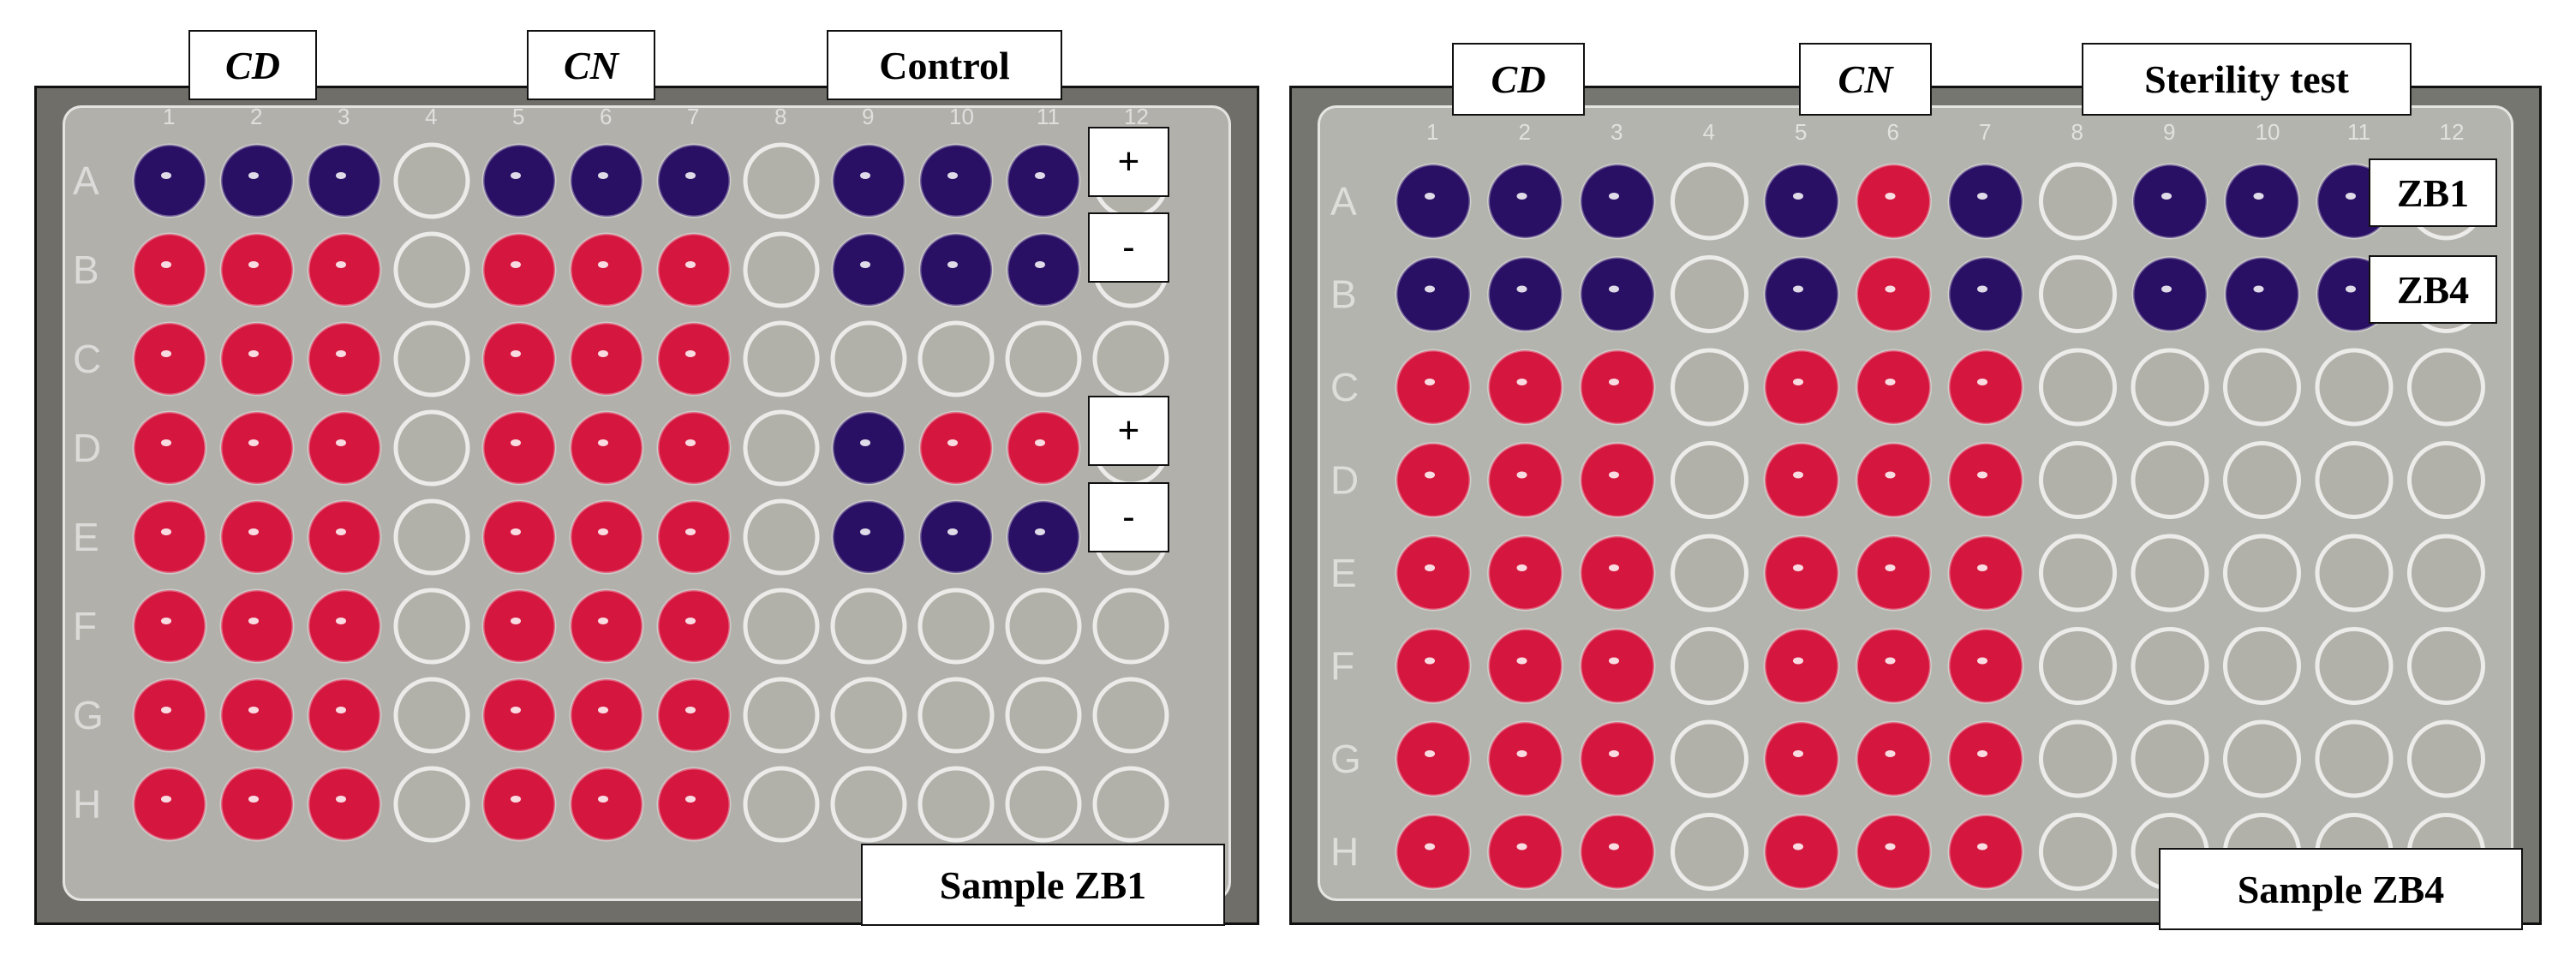 This screenshot has height=961, width=2576. What do you see at coordinates (86, 537) in the screenshot?
I see `row-letter: E` at bounding box center [86, 537].